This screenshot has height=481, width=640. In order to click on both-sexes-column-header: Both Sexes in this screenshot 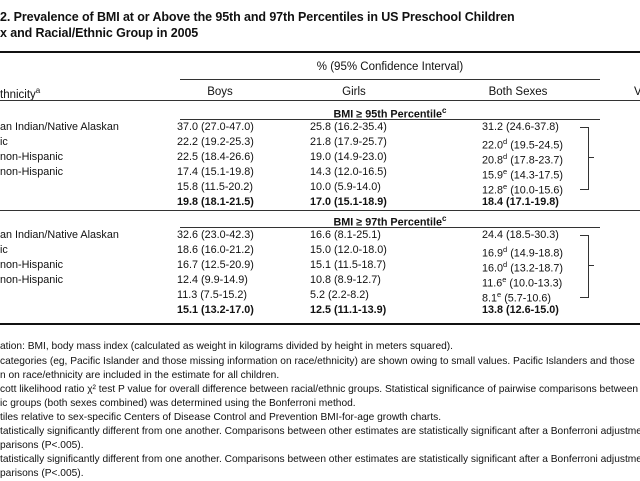, I will do `click(518, 92)`.